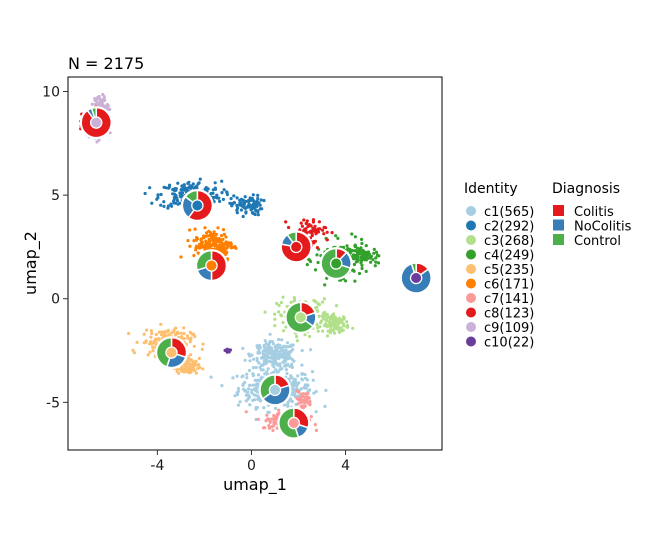 The width and height of the screenshot is (650, 550). Describe the element at coordinates (171, 353) in the screenshot. I see `pie-c5` at that location.